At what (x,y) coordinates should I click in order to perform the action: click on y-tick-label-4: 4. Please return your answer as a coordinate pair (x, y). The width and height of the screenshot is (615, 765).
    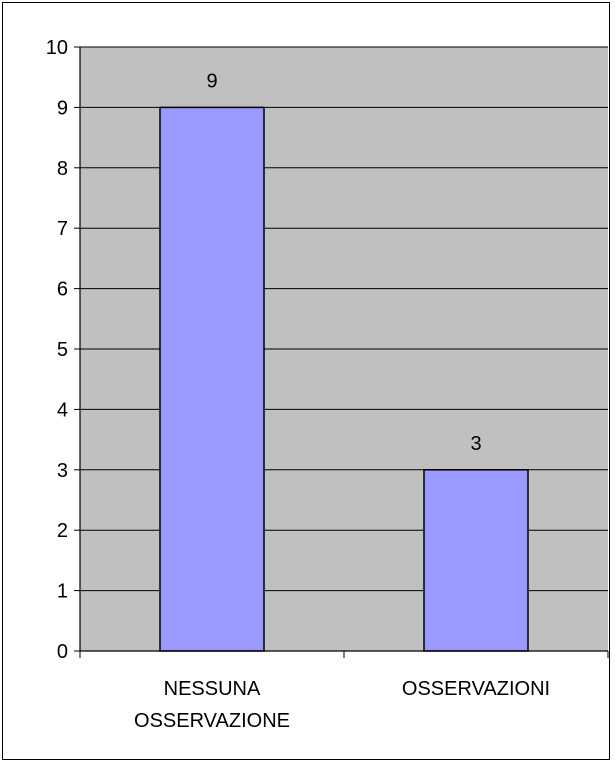
    Looking at the image, I should click on (62, 410).